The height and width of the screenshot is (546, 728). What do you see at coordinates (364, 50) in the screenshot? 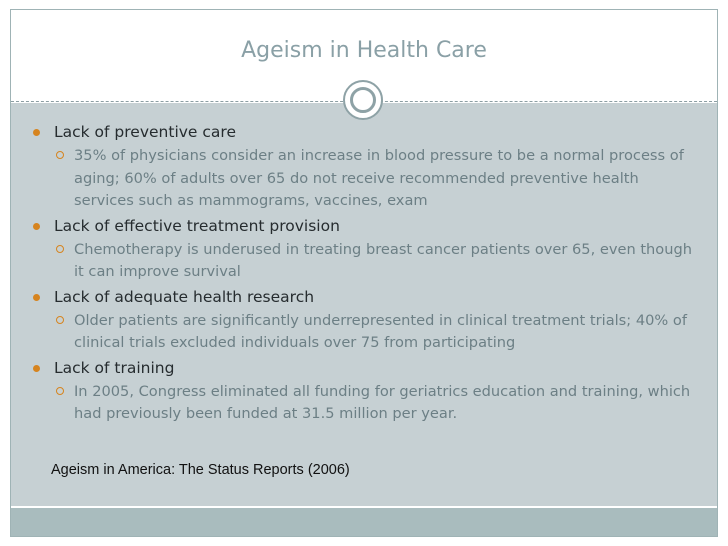
I see `slide-title: Ageism in Health Care` at bounding box center [364, 50].